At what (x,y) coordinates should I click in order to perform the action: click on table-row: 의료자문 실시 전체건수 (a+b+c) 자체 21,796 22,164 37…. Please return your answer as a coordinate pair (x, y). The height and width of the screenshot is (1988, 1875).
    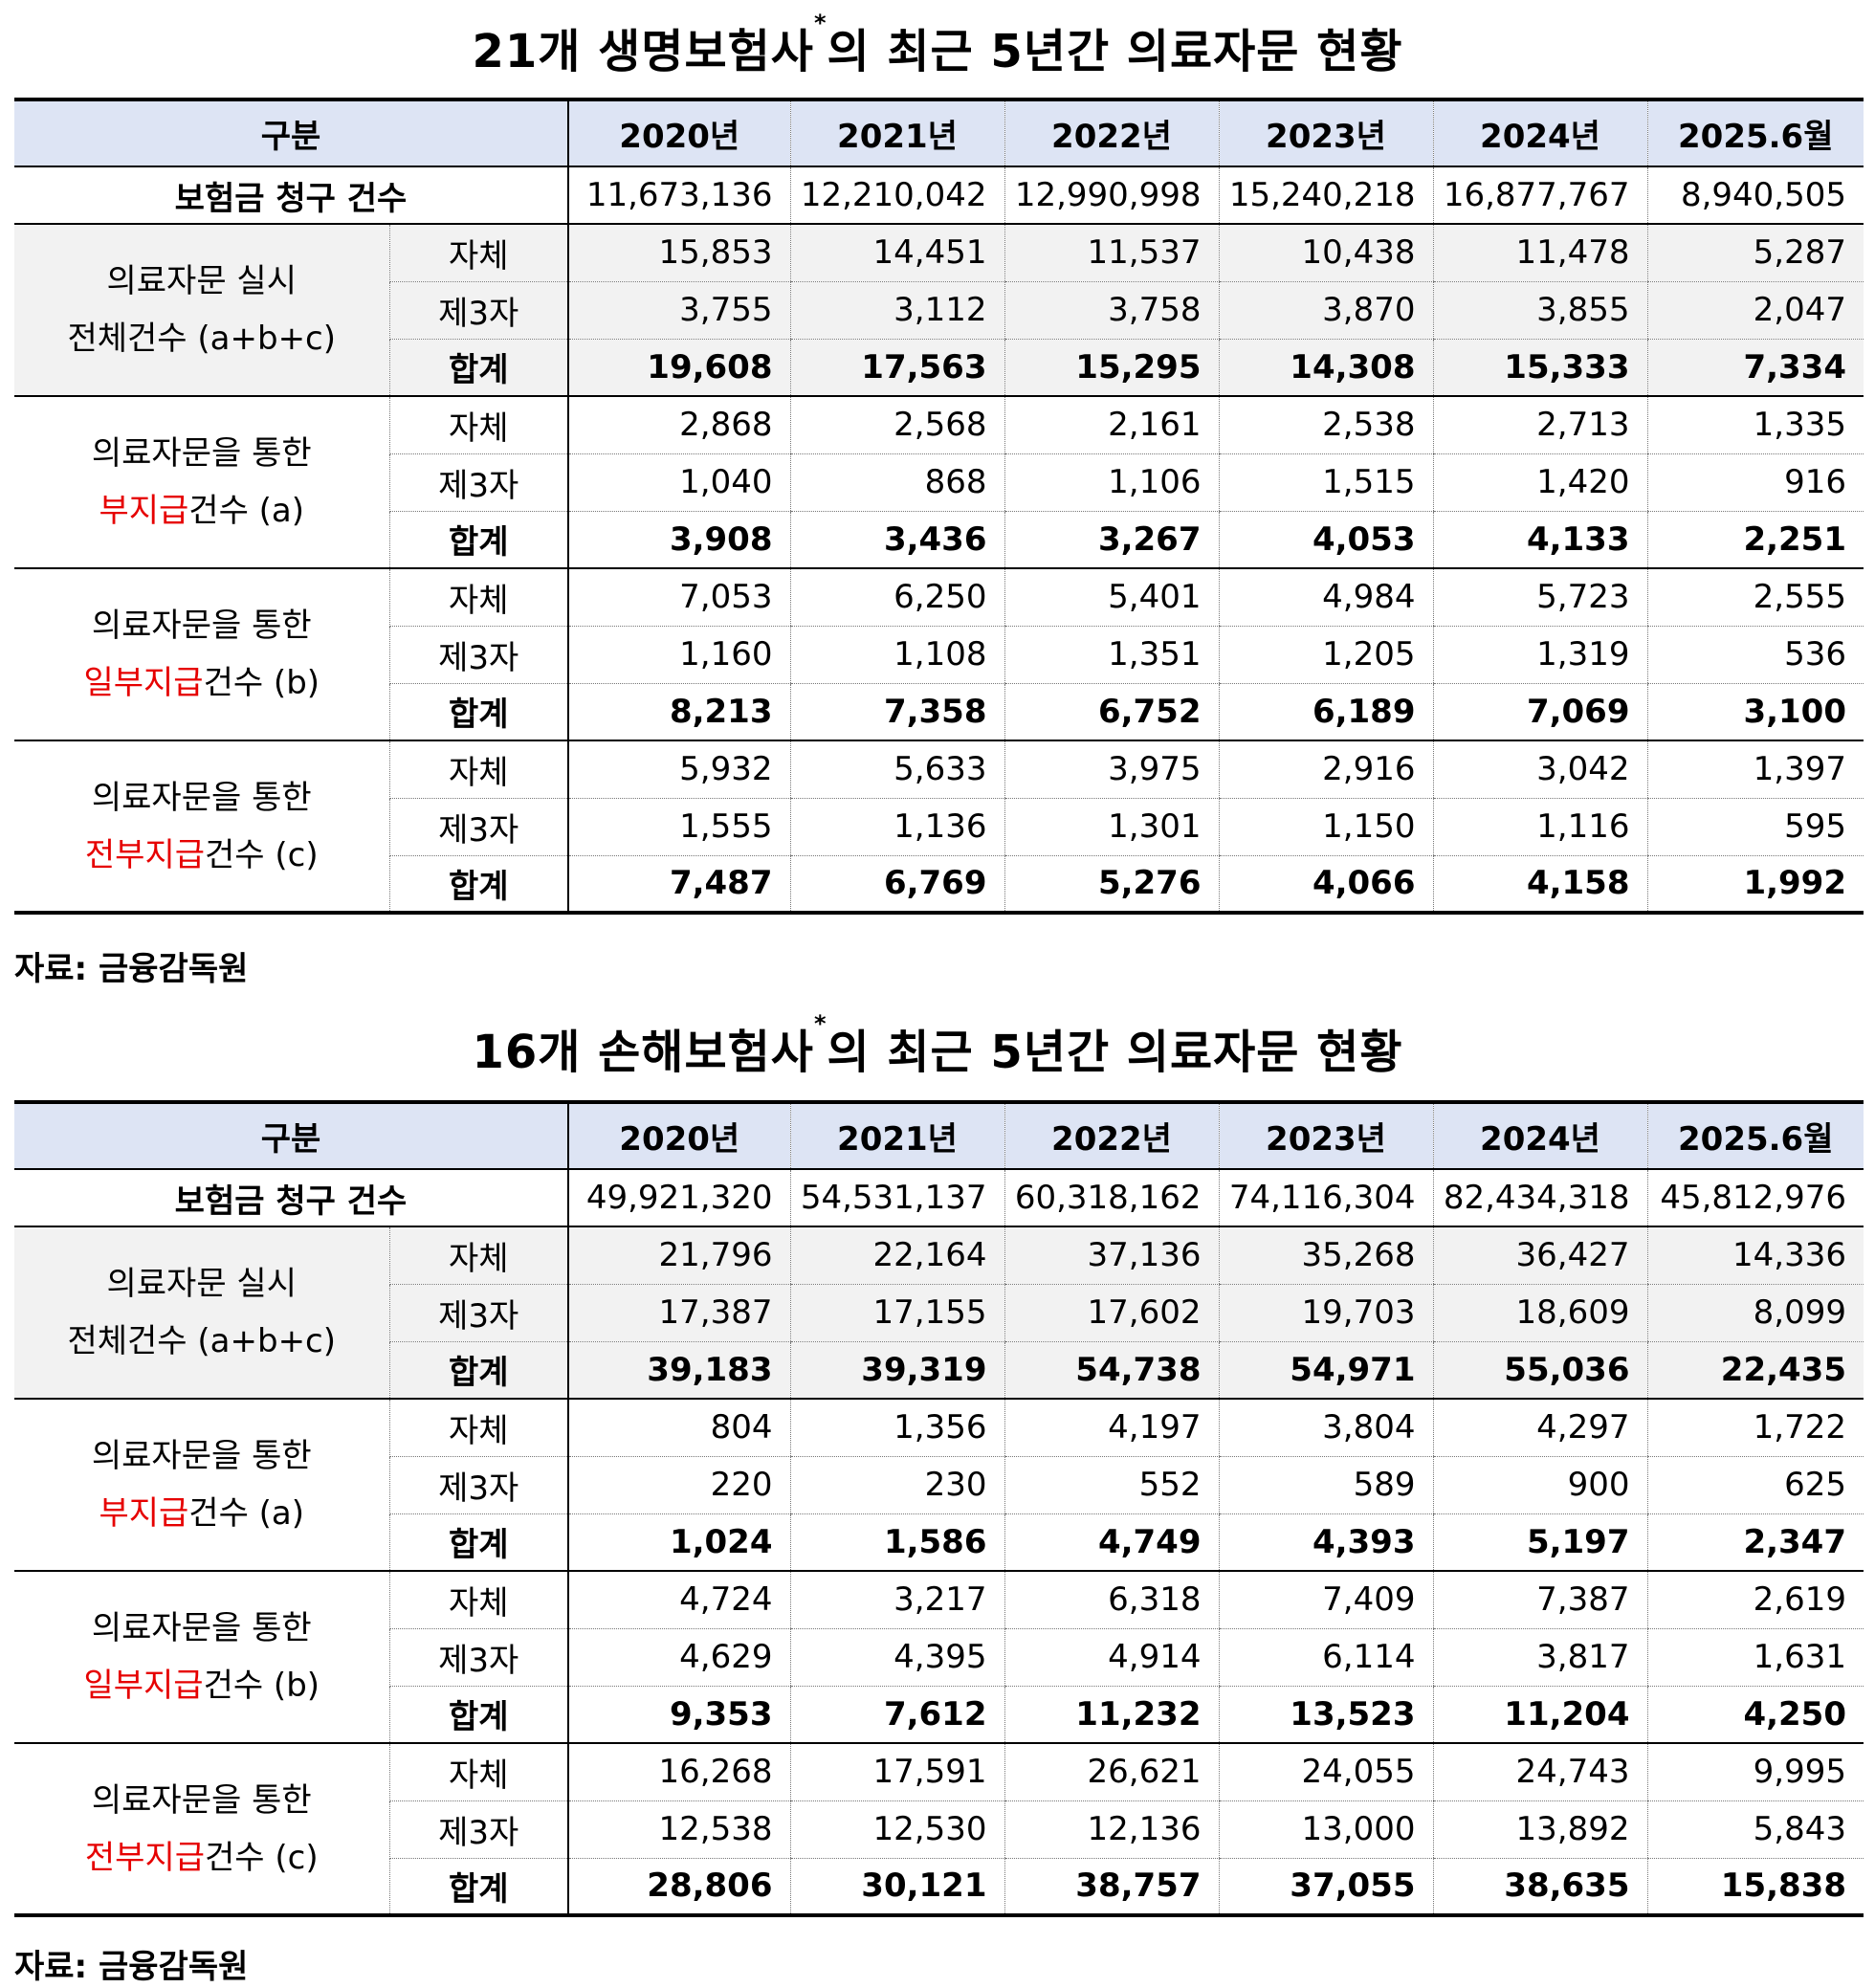
    Looking at the image, I should click on (939, 1313).